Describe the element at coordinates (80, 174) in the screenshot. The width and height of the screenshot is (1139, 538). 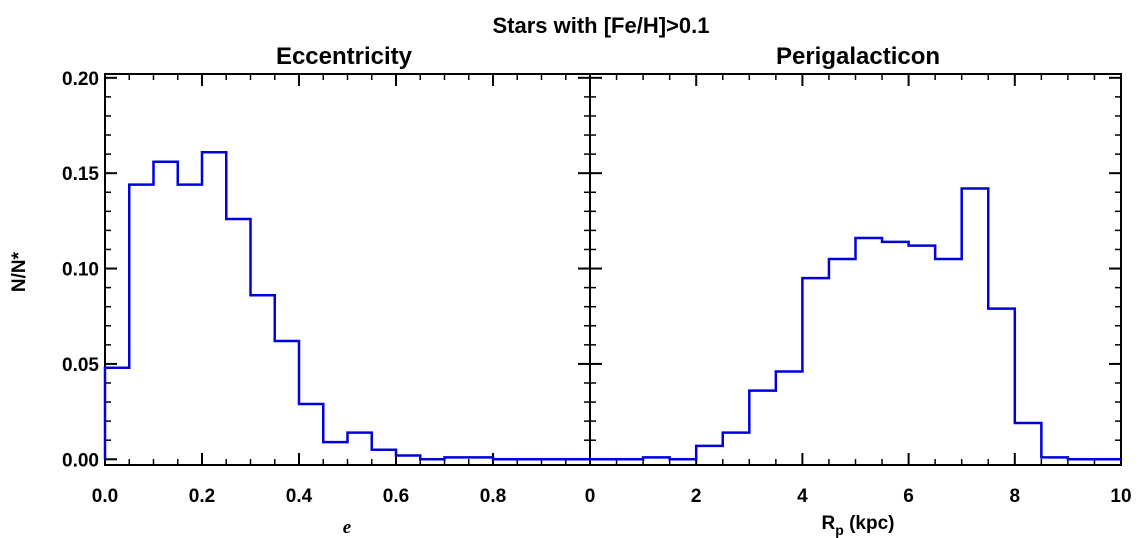
I see `y-tick-label: 0.15` at that location.